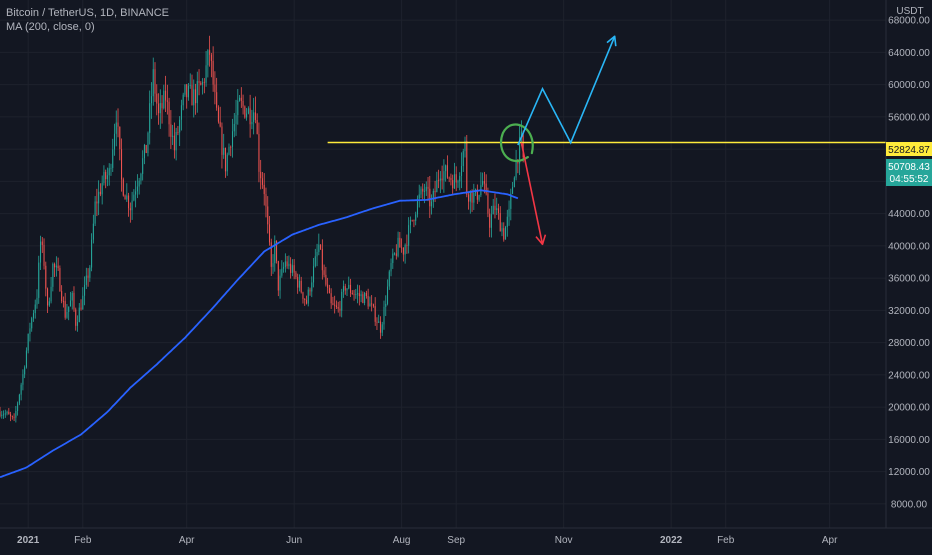  Describe the element at coordinates (726, 540) in the screenshot. I see `time-tick-label: Feb` at that location.